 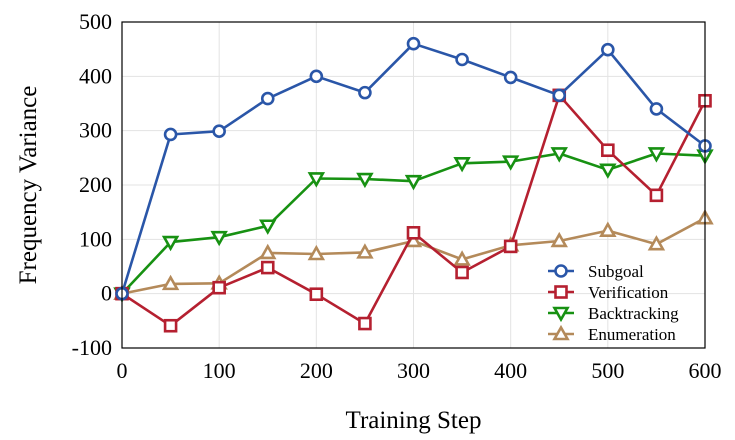 I want to click on y-tick-label: 200, so click(x=95, y=184).